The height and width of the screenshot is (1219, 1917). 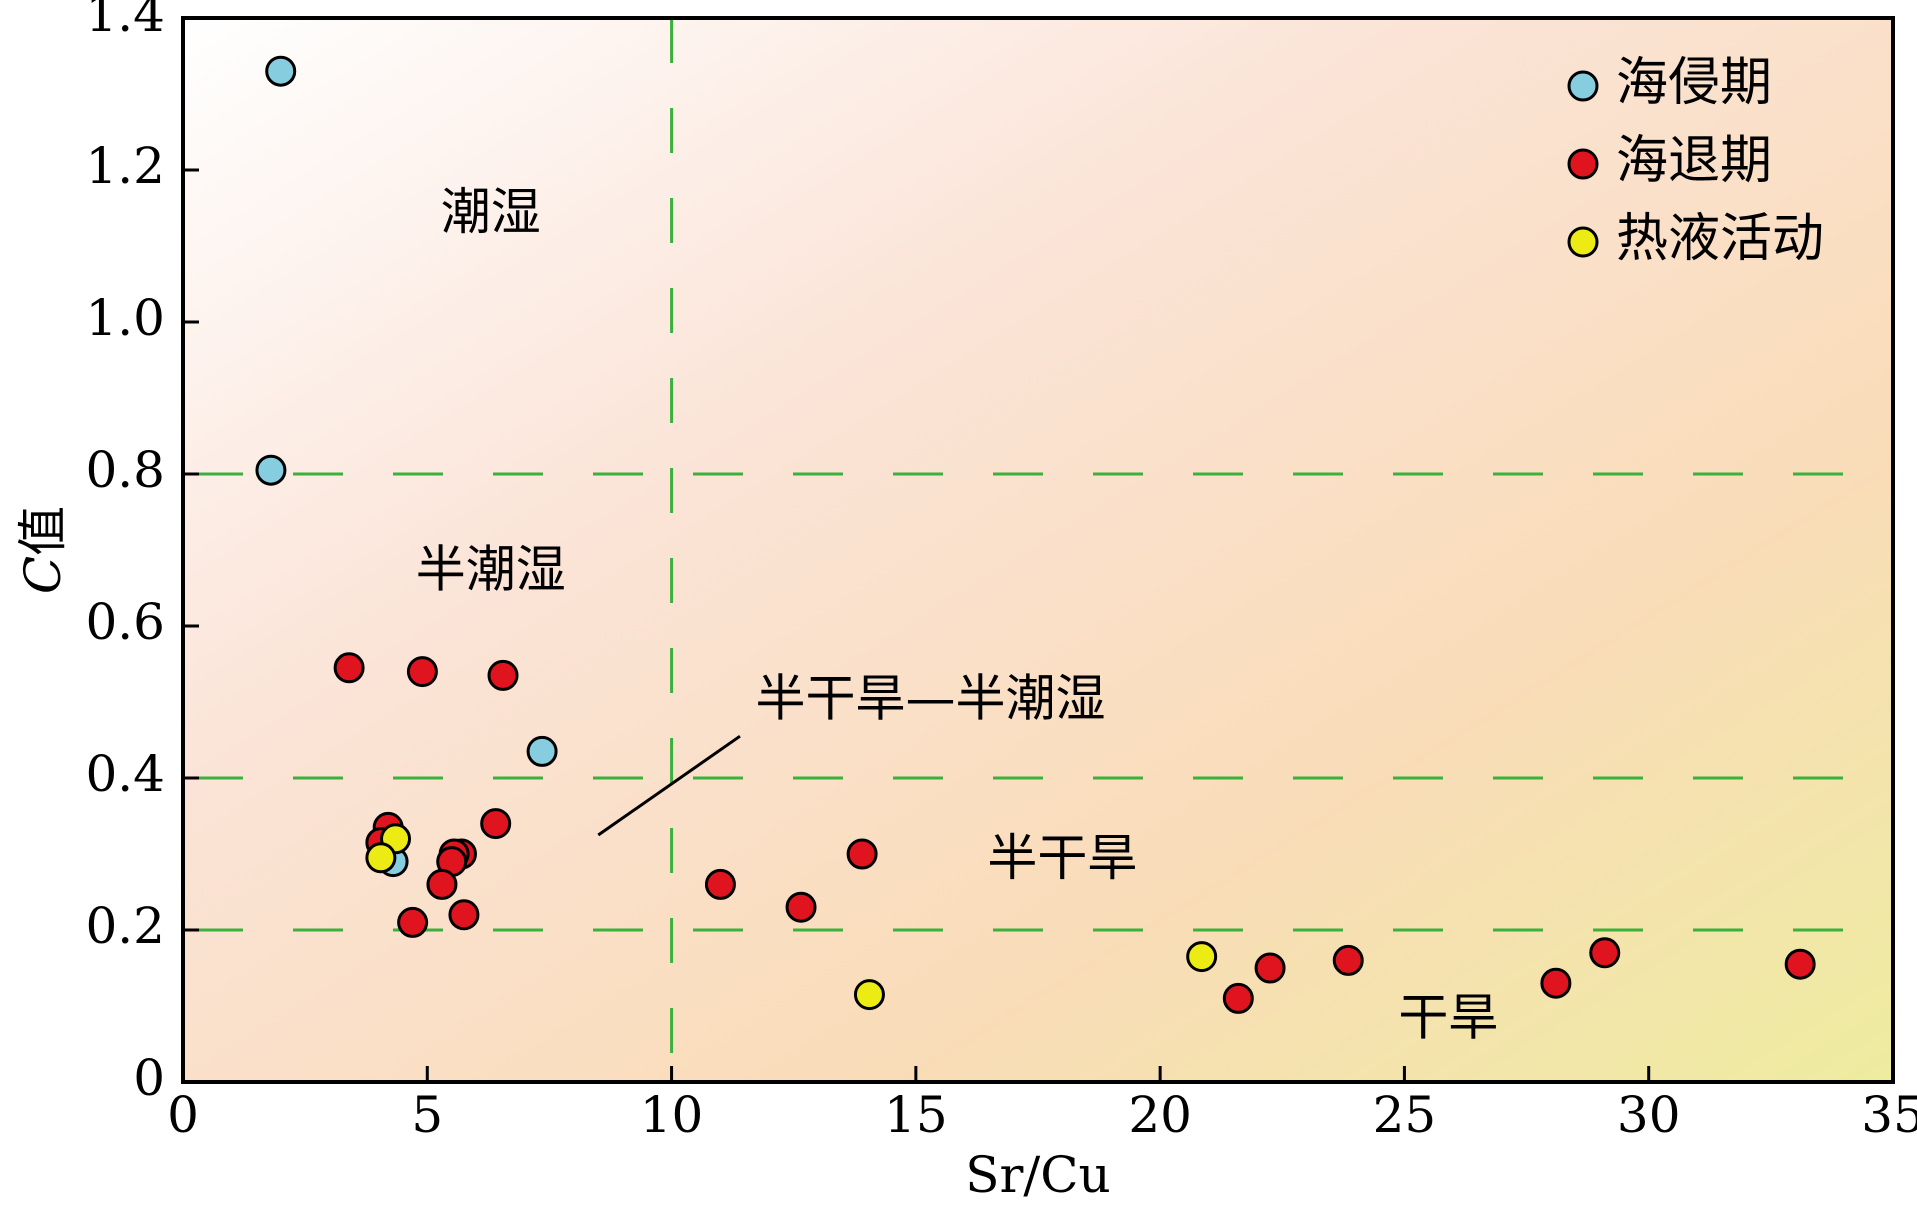 What do you see at coordinates (1649, 1115) in the screenshot?
I see `x-tick-label: 30` at bounding box center [1649, 1115].